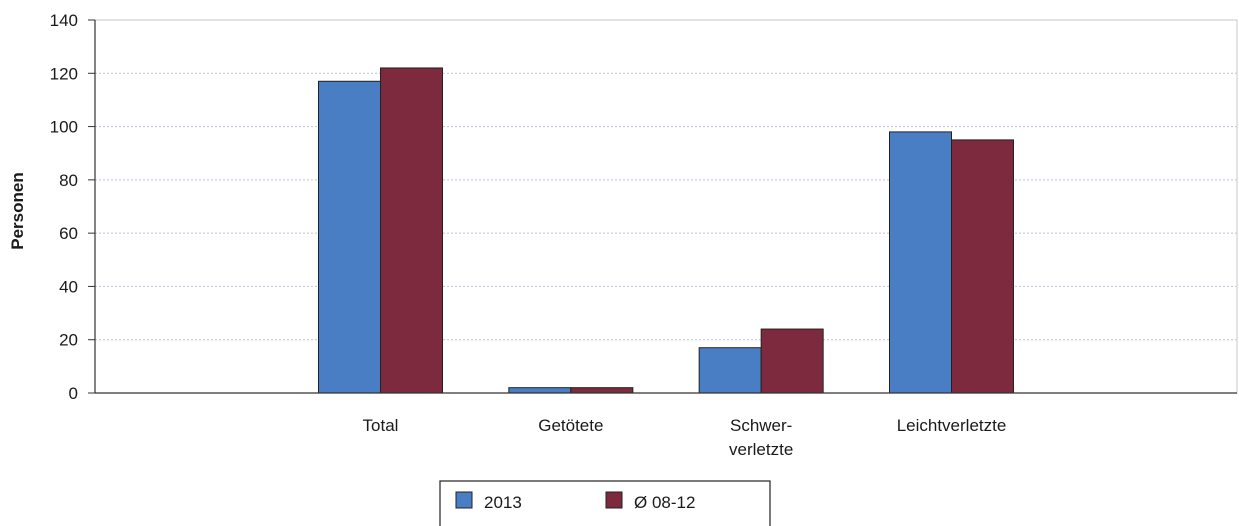  What do you see at coordinates (664, 502) in the screenshot?
I see `legend-label: Ø 08-12` at bounding box center [664, 502].